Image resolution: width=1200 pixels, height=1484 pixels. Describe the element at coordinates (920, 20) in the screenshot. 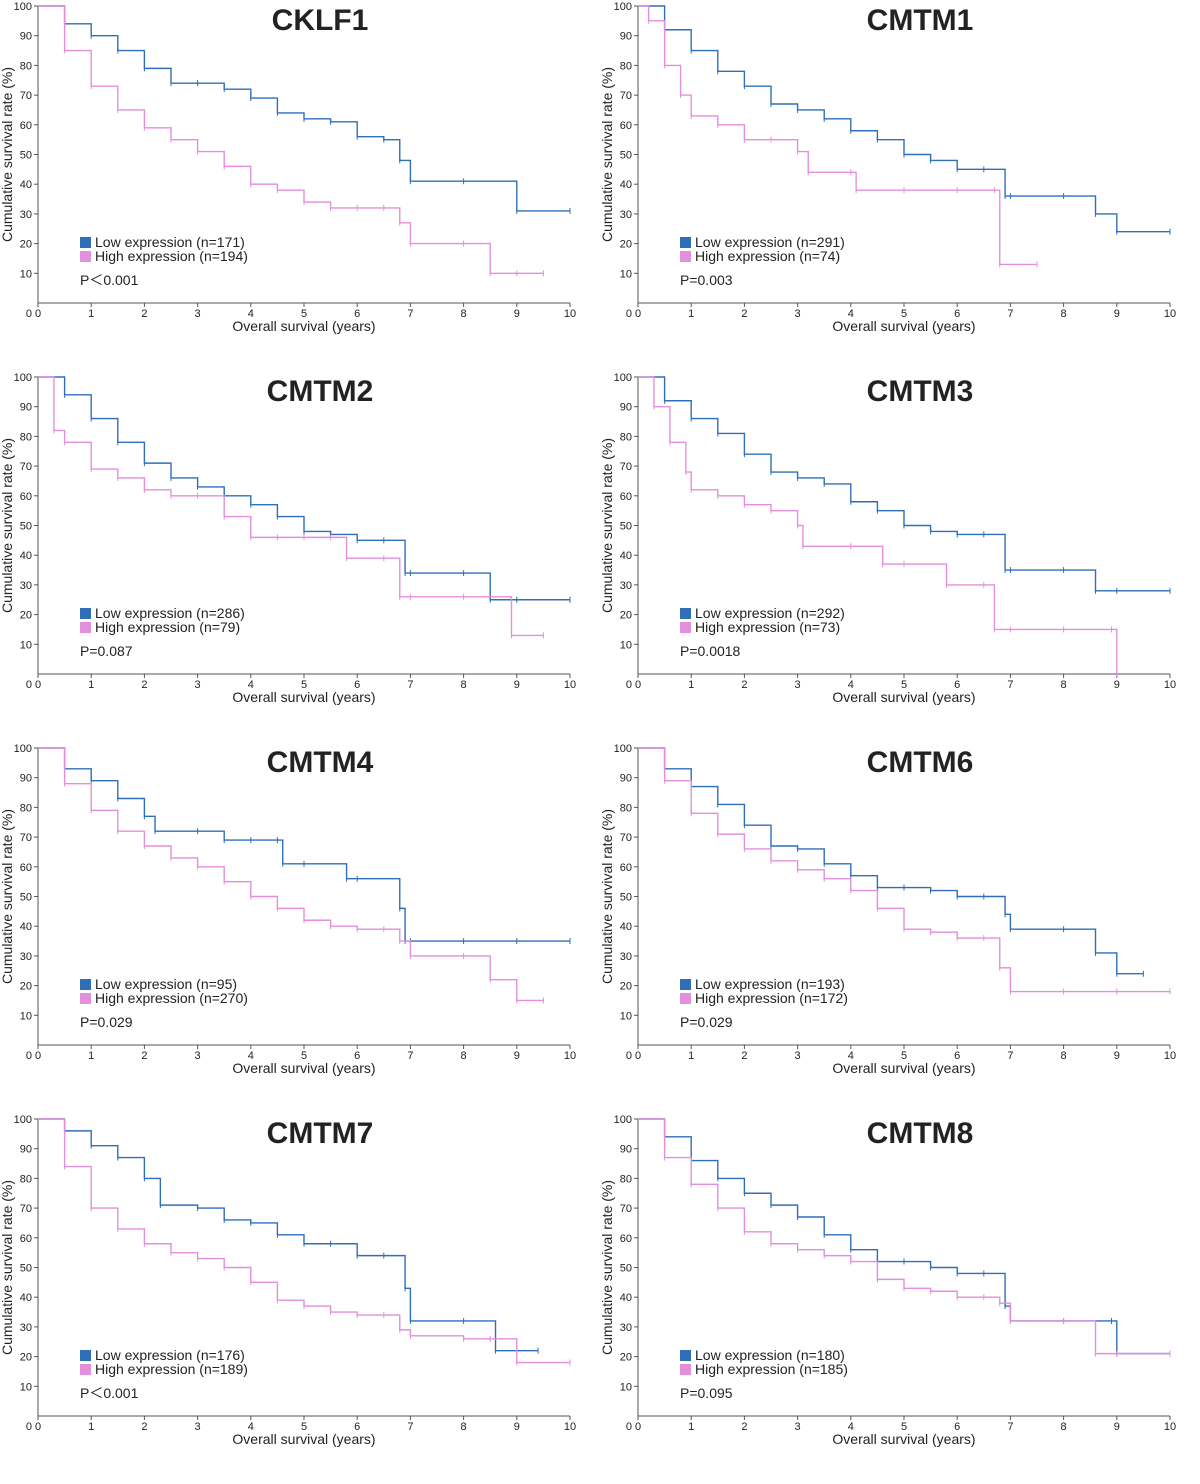

I see `chart-title: CMTM1` at that location.